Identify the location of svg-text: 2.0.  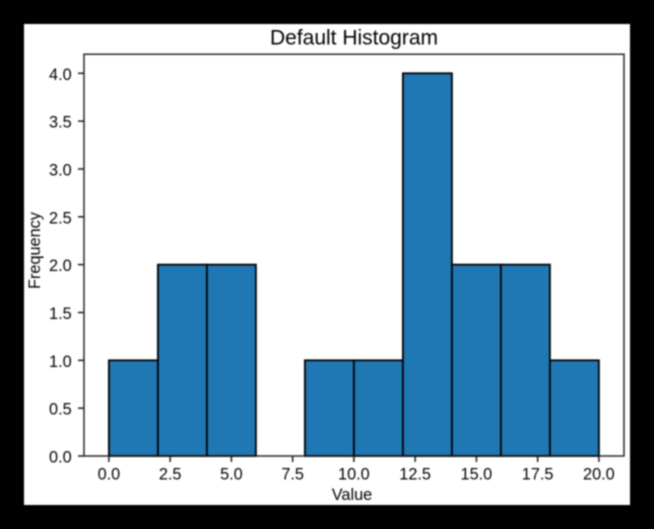
(60, 266).